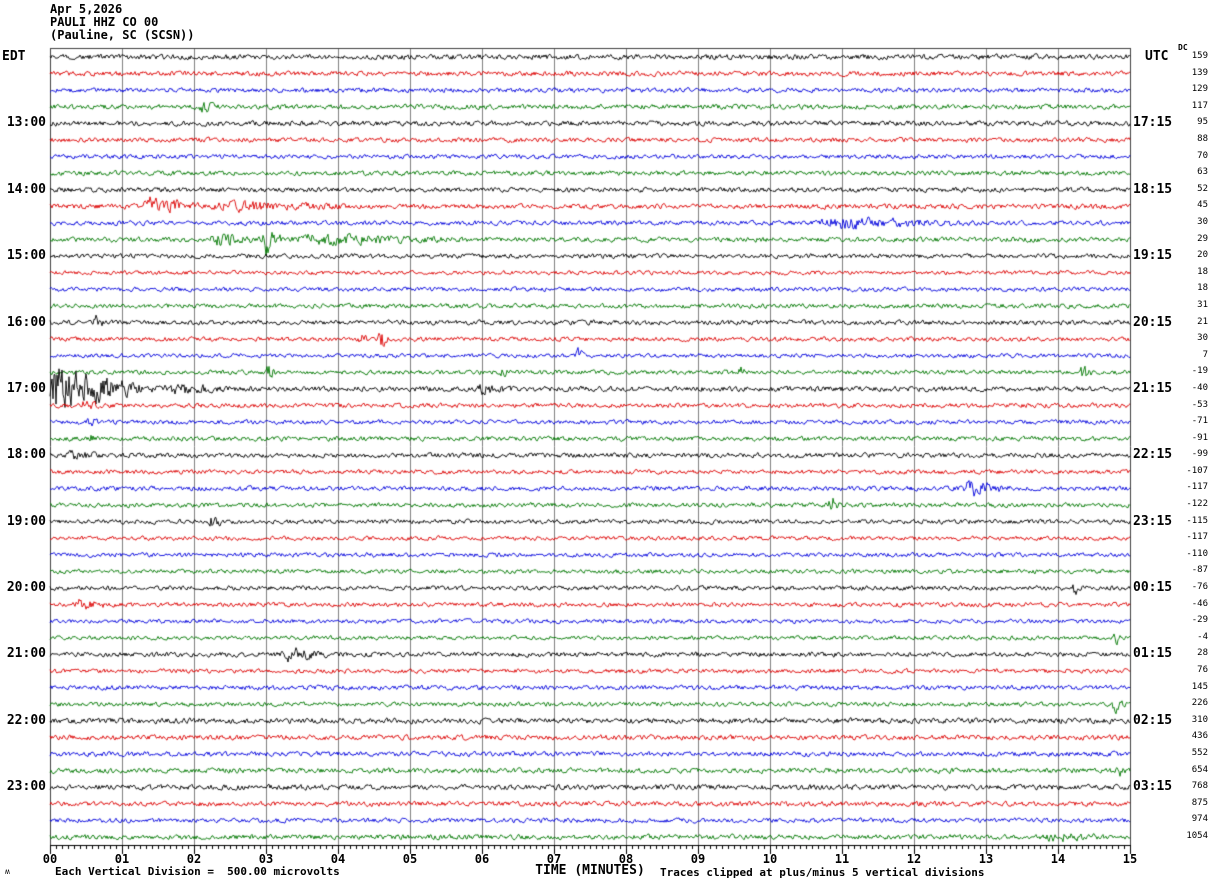 The height and width of the screenshot is (886, 1210). Describe the element at coordinates (338, 859) in the screenshot. I see `x-tick-label: 04` at that location.